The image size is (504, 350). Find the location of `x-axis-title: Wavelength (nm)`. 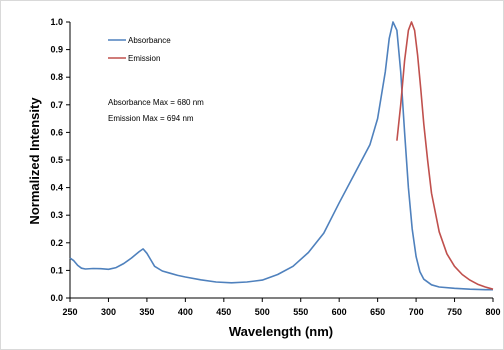

x-axis-title: Wavelength (nm) is located at coordinates (281, 331).